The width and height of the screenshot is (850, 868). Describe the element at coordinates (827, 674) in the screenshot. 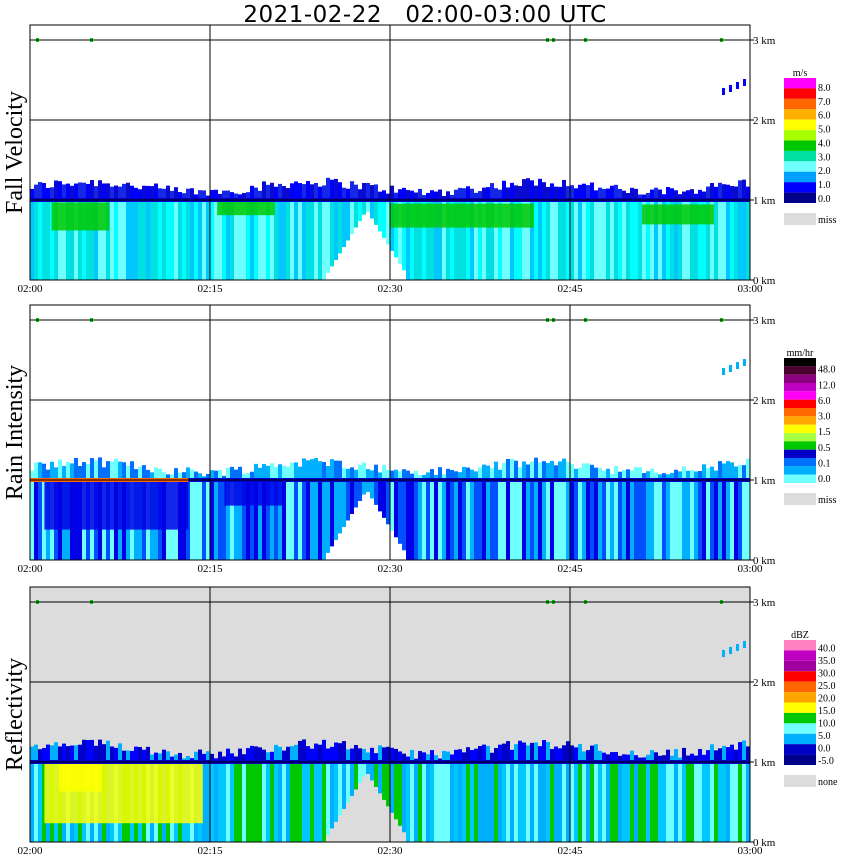

I see `colorbar-label: 30.0` at that location.